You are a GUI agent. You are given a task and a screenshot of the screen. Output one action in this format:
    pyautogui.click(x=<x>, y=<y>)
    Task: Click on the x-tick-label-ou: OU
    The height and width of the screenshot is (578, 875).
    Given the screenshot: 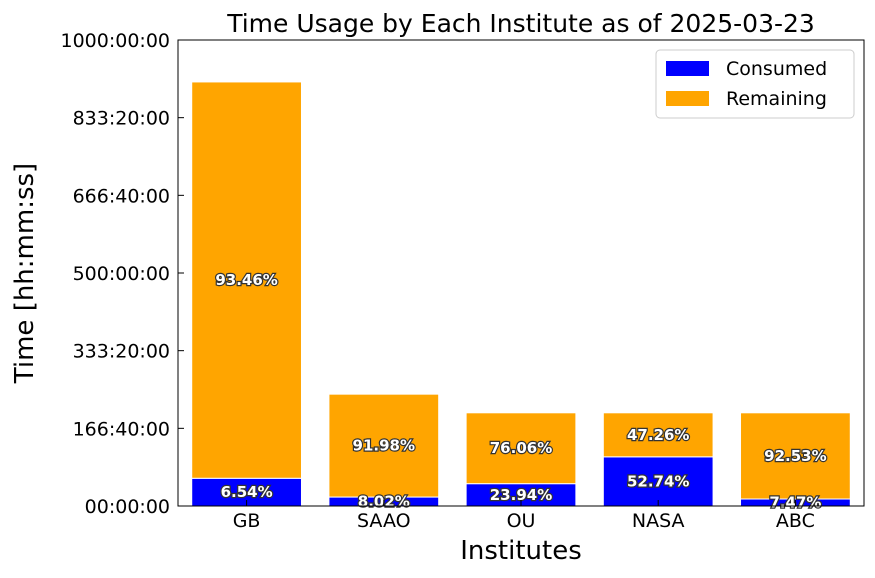 What is the action you would take?
    pyautogui.click(x=521, y=521)
    